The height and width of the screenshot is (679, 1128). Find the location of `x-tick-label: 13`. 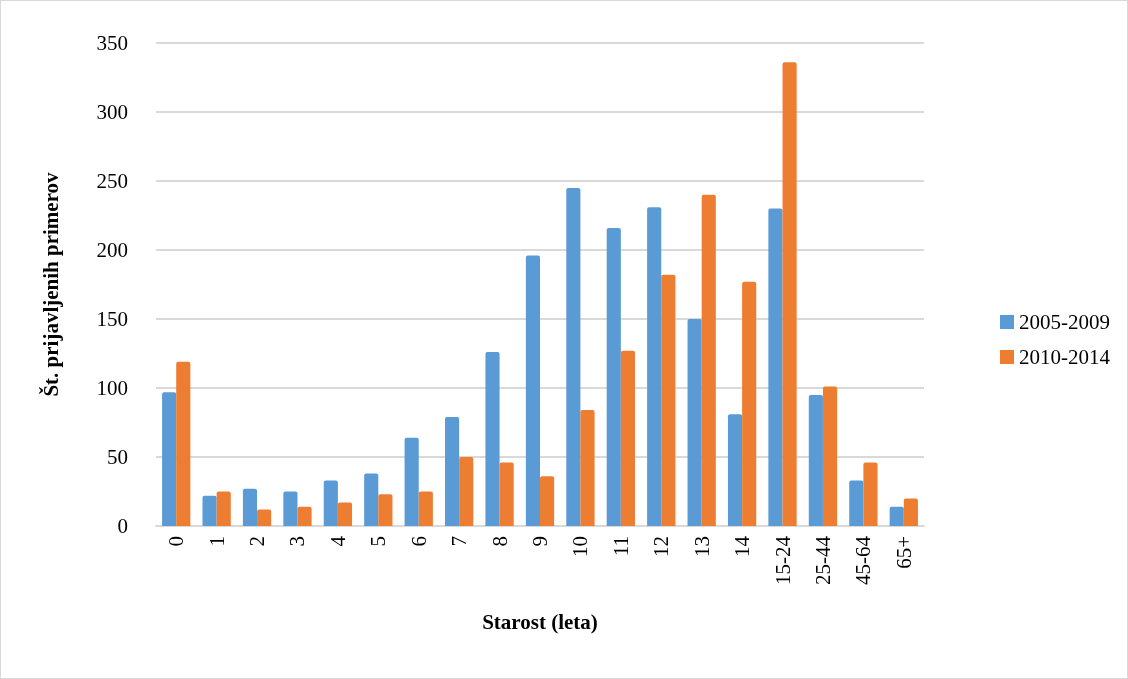

x-tick-label: 13 is located at coordinates (701, 546).